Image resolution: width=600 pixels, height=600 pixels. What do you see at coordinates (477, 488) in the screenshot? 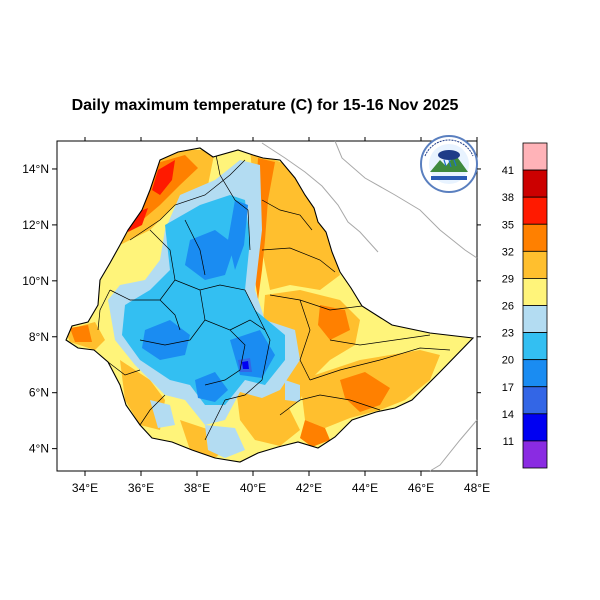
I see `x-tick-label: 48°E` at bounding box center [477, 488].